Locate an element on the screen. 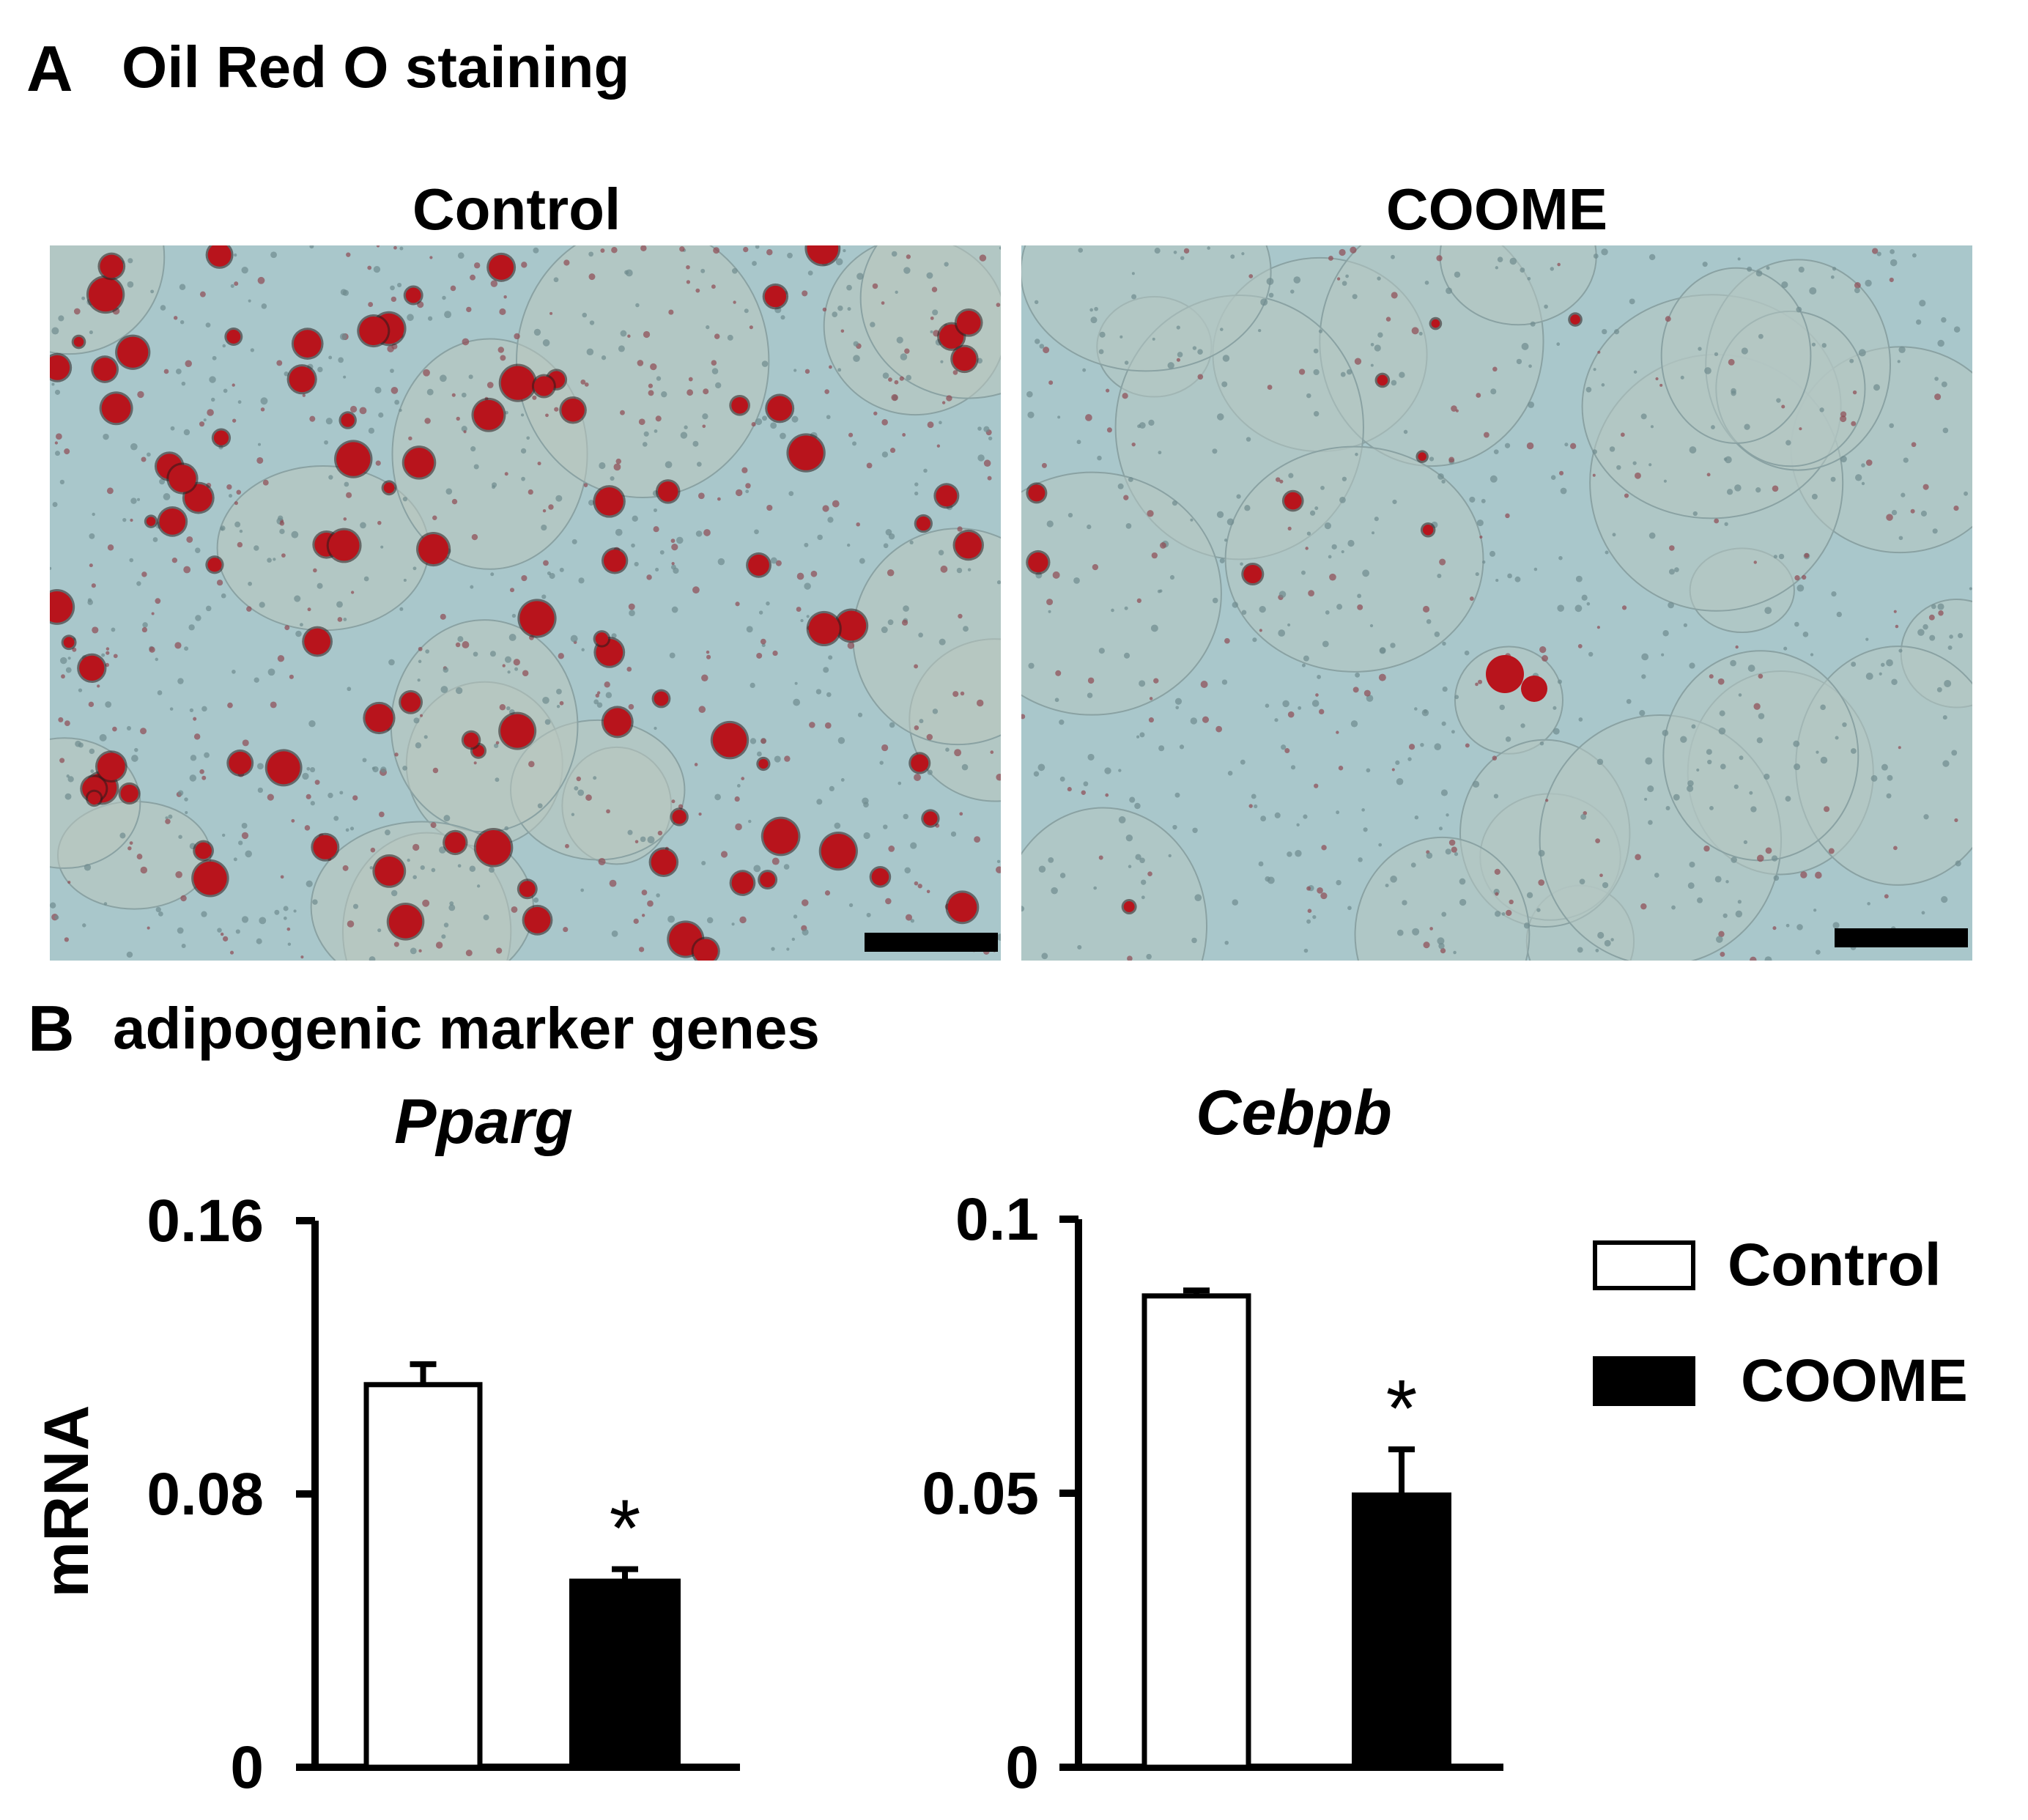 This screenshot has width=2028, height=1820. chart-2-title: Cebpb is located at coordinates (1294, 1113).